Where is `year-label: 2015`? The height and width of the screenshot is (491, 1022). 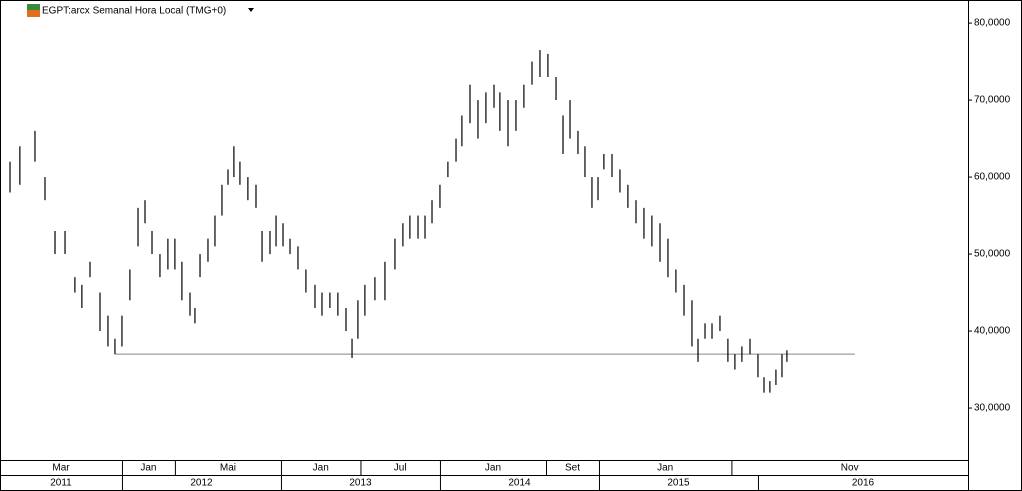
year-label: 2015 is located at coordinates (678, 483).